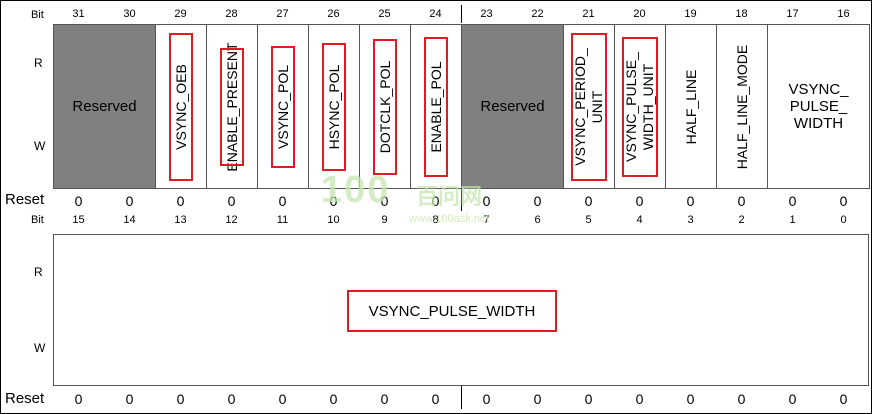 The height and width of the screenshot is (414, 872). What do you see at coordinates (129, 220) in the screenshot?
I see `bit-number-1: 14` at bounding box center [129, 220].